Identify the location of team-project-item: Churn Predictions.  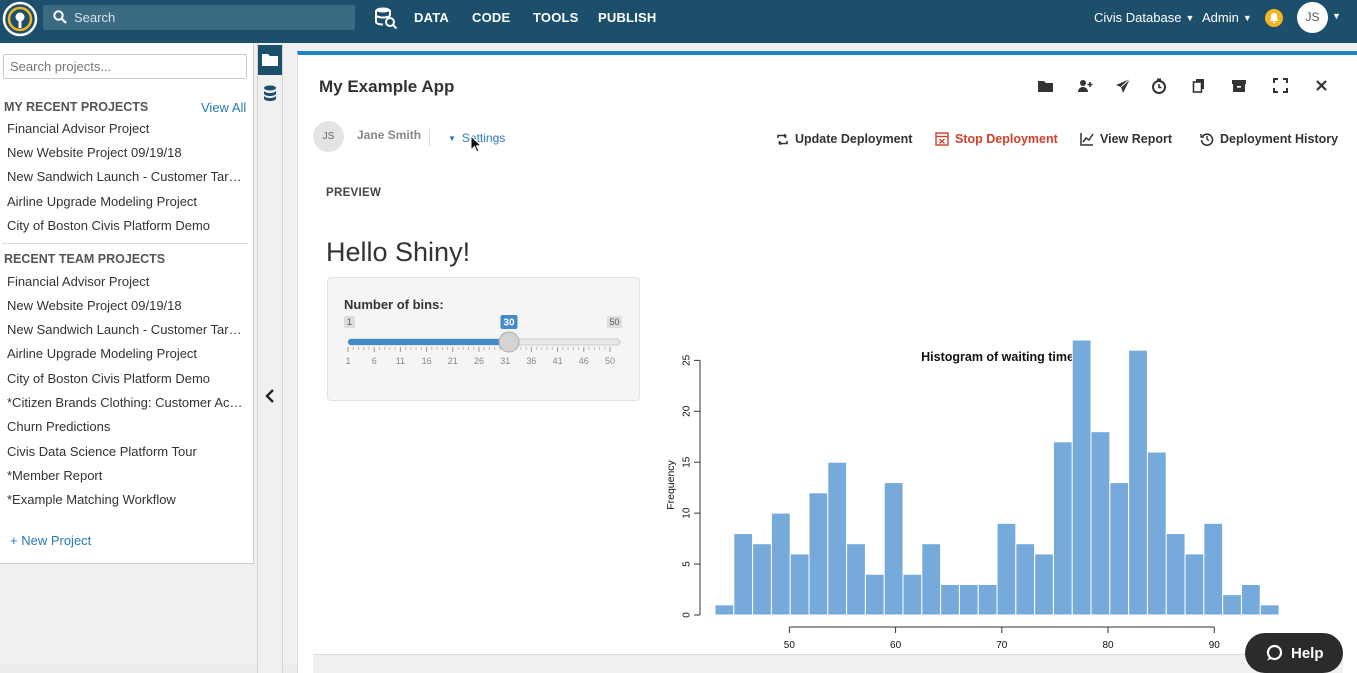
(59, 426).